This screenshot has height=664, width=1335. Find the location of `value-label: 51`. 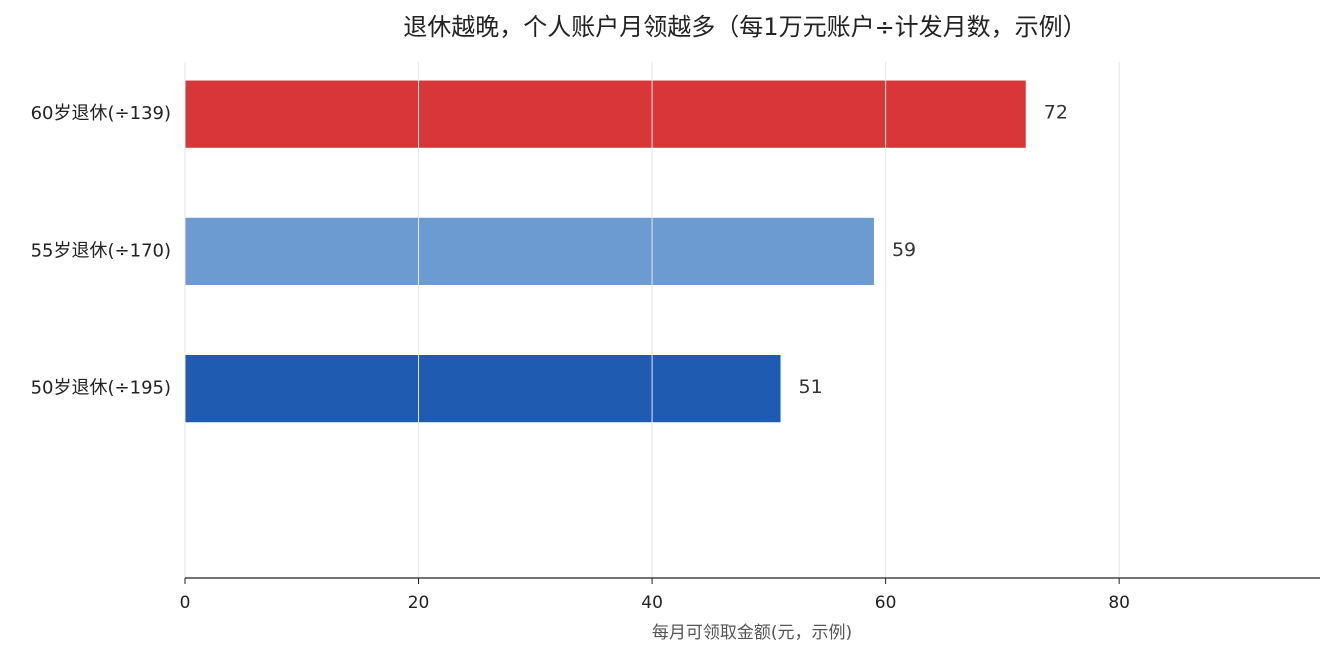

value-label: 51 is located at coordinates (811, 387).